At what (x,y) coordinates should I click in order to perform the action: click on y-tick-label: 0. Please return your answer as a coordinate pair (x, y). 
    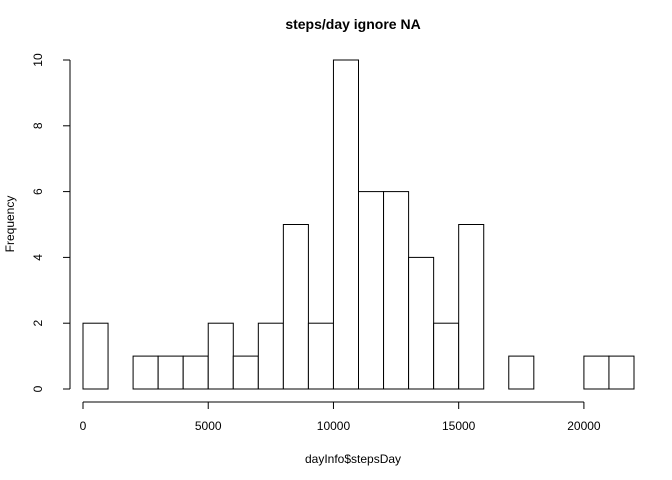
    Looking at the image, I should click on (38, 388).